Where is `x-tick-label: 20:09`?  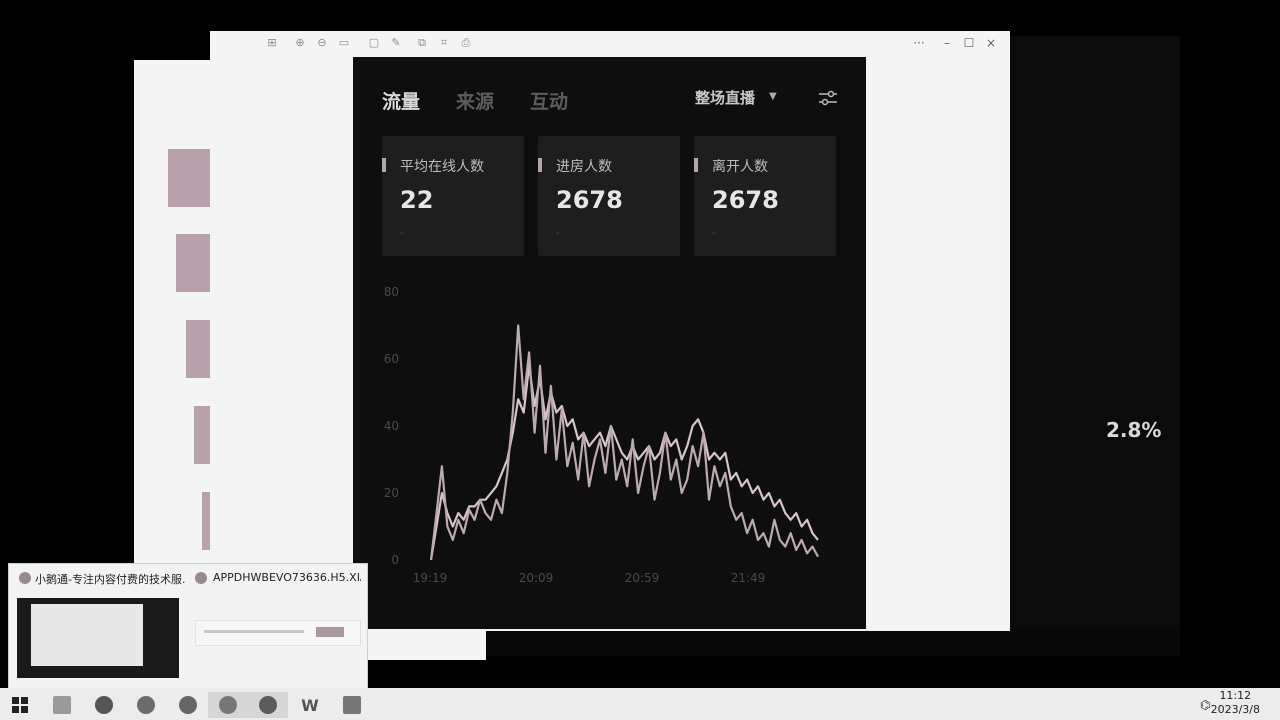
x-tick-label: 20:09 is located at coordinates (536, 578).